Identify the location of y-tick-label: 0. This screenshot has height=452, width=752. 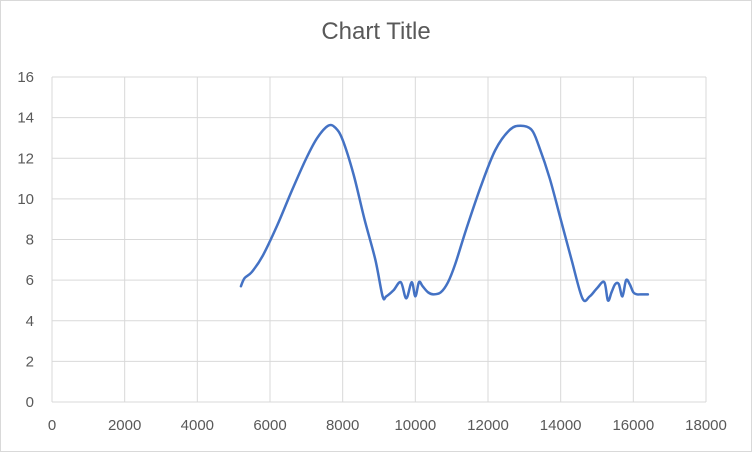
(30, 402).